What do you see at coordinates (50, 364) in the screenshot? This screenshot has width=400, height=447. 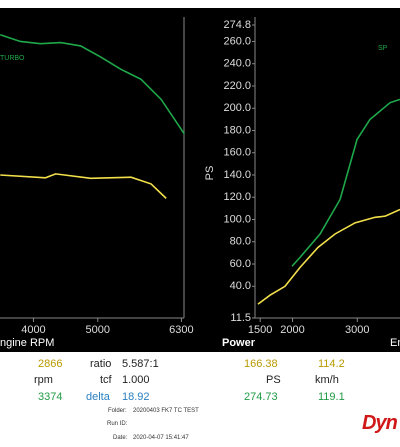 I see `rpm-value: 2866` at bounding box center [50, 364].